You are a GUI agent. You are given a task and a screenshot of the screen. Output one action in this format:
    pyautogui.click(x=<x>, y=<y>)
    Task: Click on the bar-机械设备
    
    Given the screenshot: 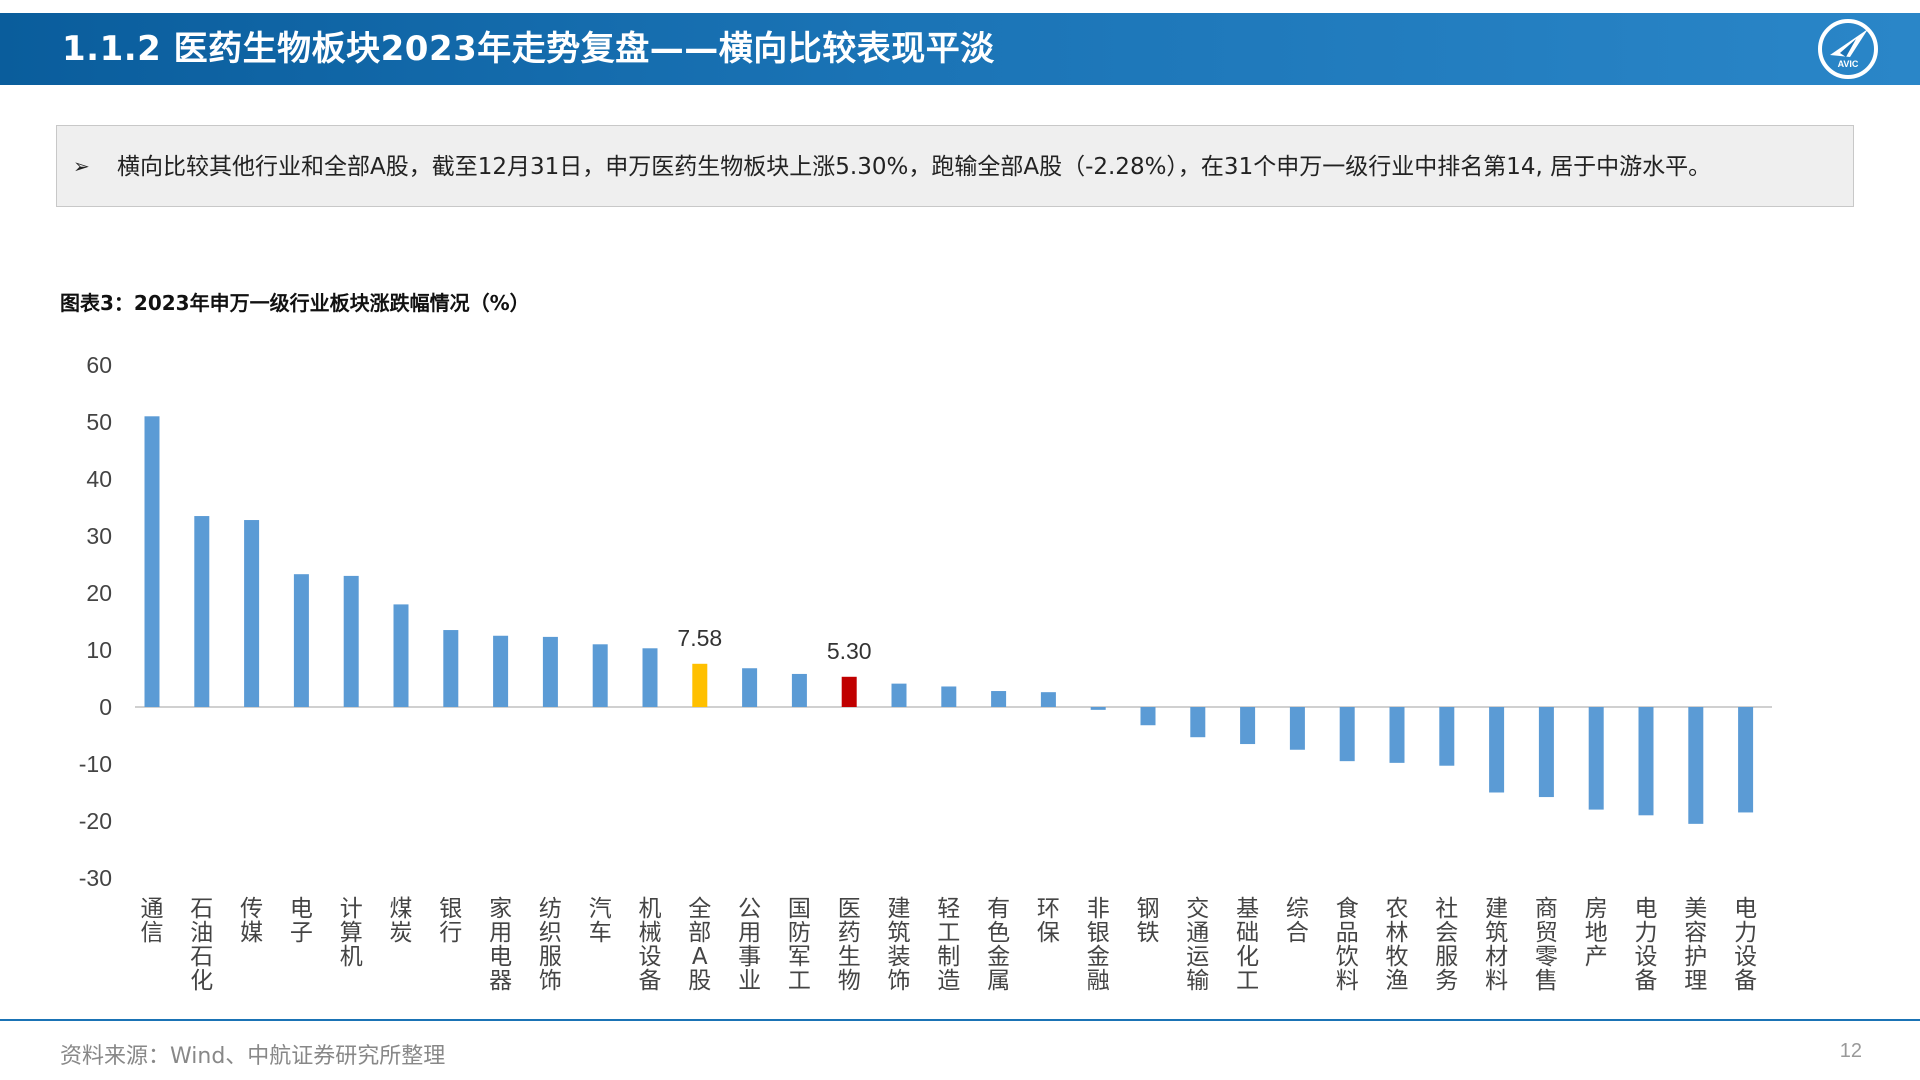 What is the action you would take?
    pyautogui.click(x=650, y=677)
    